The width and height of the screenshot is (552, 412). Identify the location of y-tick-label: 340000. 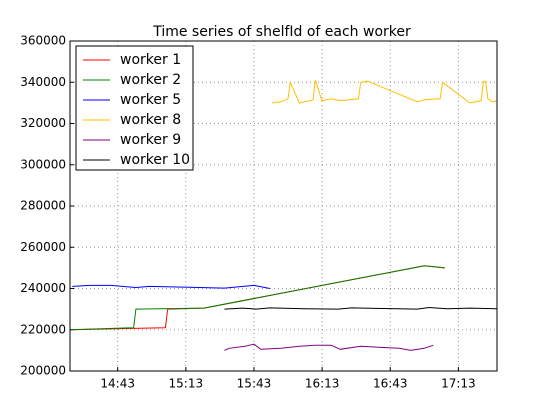
(43, 82).